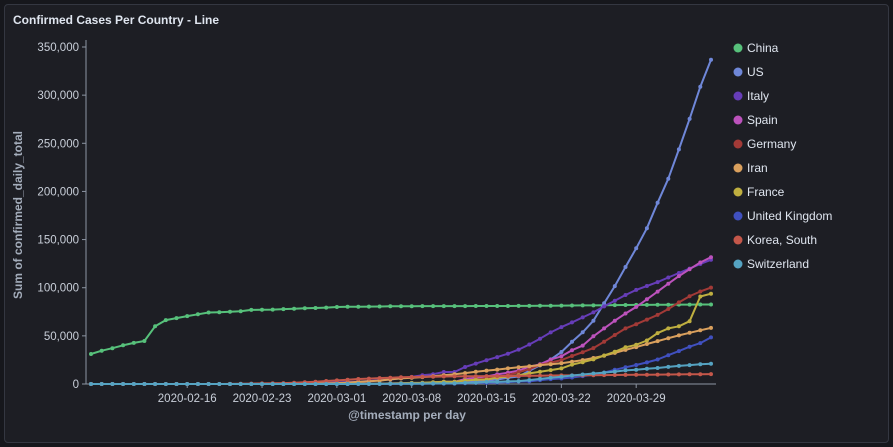 This screenshot has width=893, height=447. I want to click on legend-item-spain: Spain, so click(755, 120).